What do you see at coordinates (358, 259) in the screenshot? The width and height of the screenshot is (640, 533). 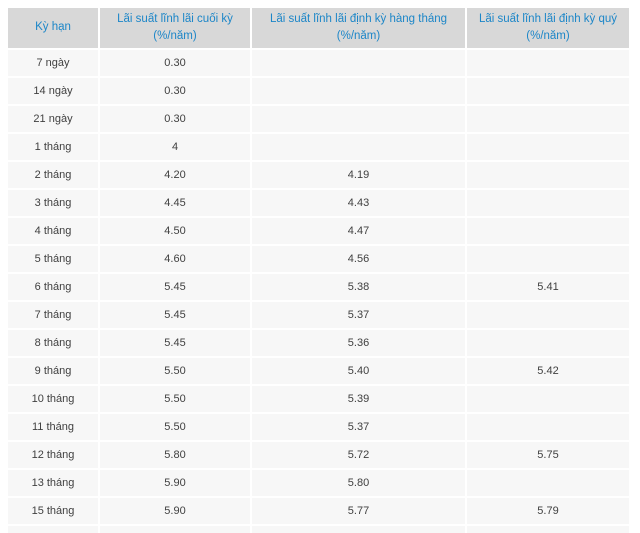 I see `cell-monthly: 4.56` at bounding box center [358, 259].